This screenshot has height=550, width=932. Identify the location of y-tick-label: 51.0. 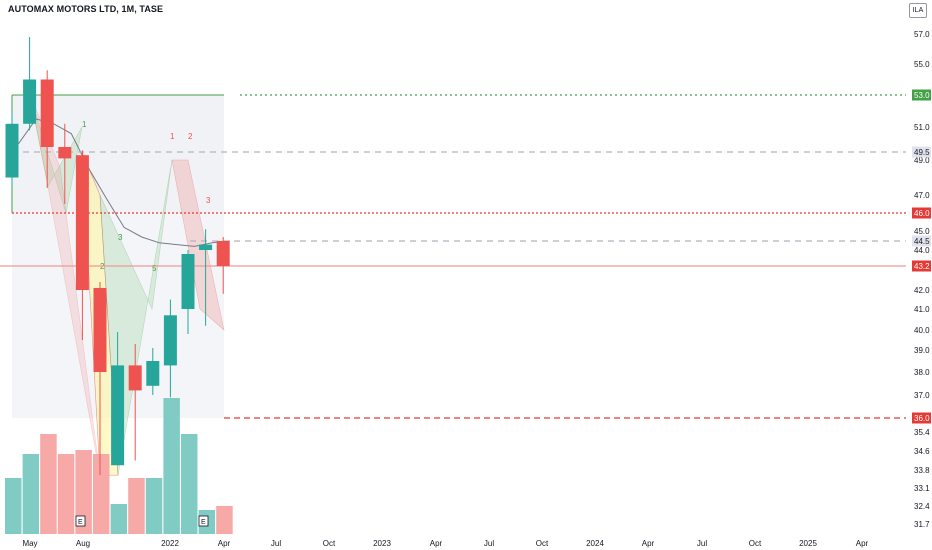
(922, 127).